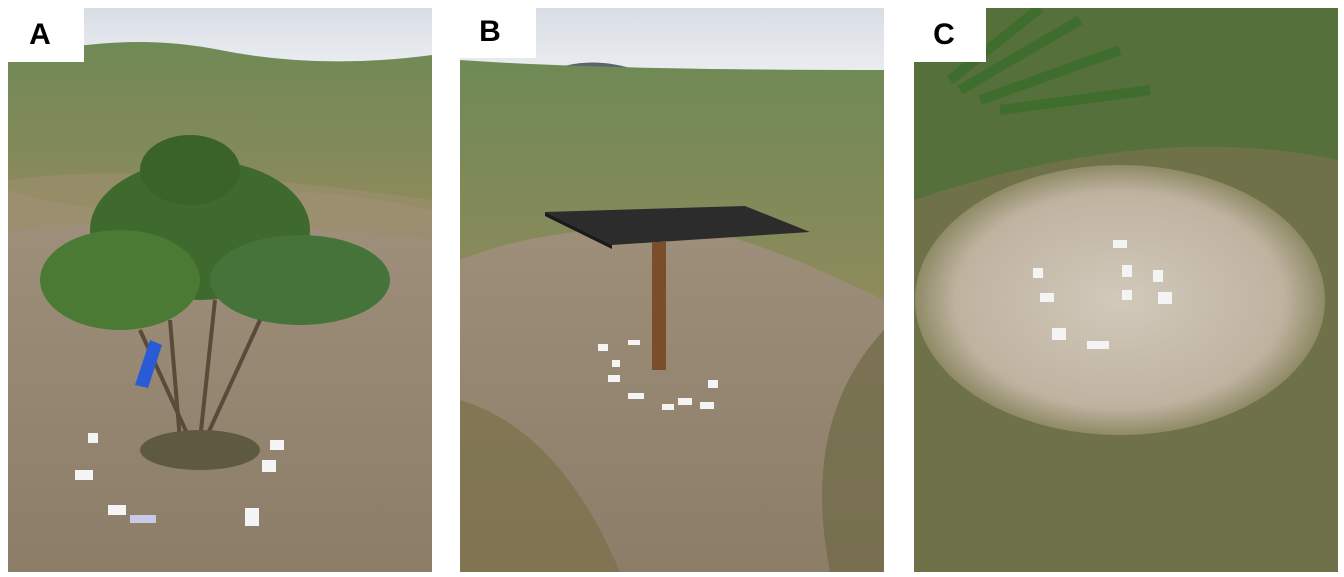  What do you see at coordinates (944, 34) in the screenshot?
I see `panel-label: C` at bounding box center [944, 34].